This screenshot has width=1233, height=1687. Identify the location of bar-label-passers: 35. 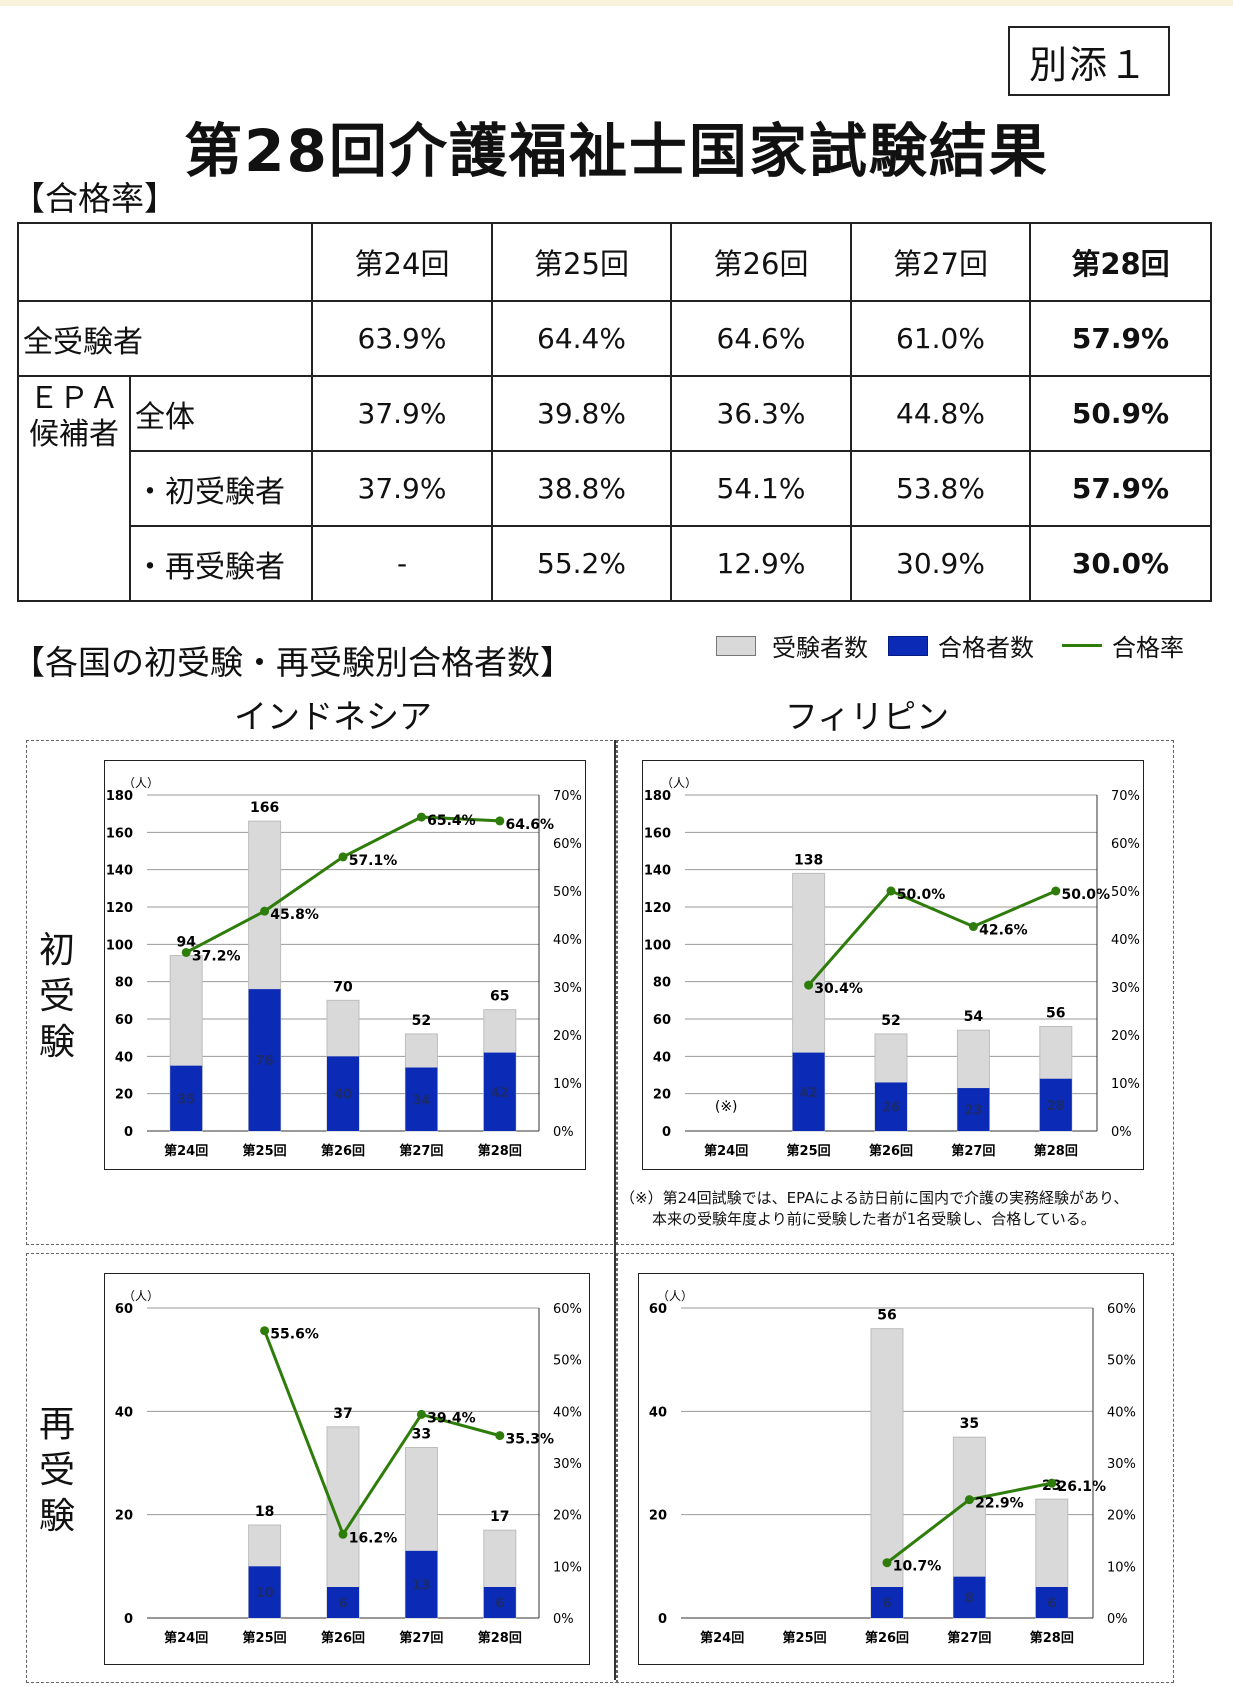
(186, 1099).